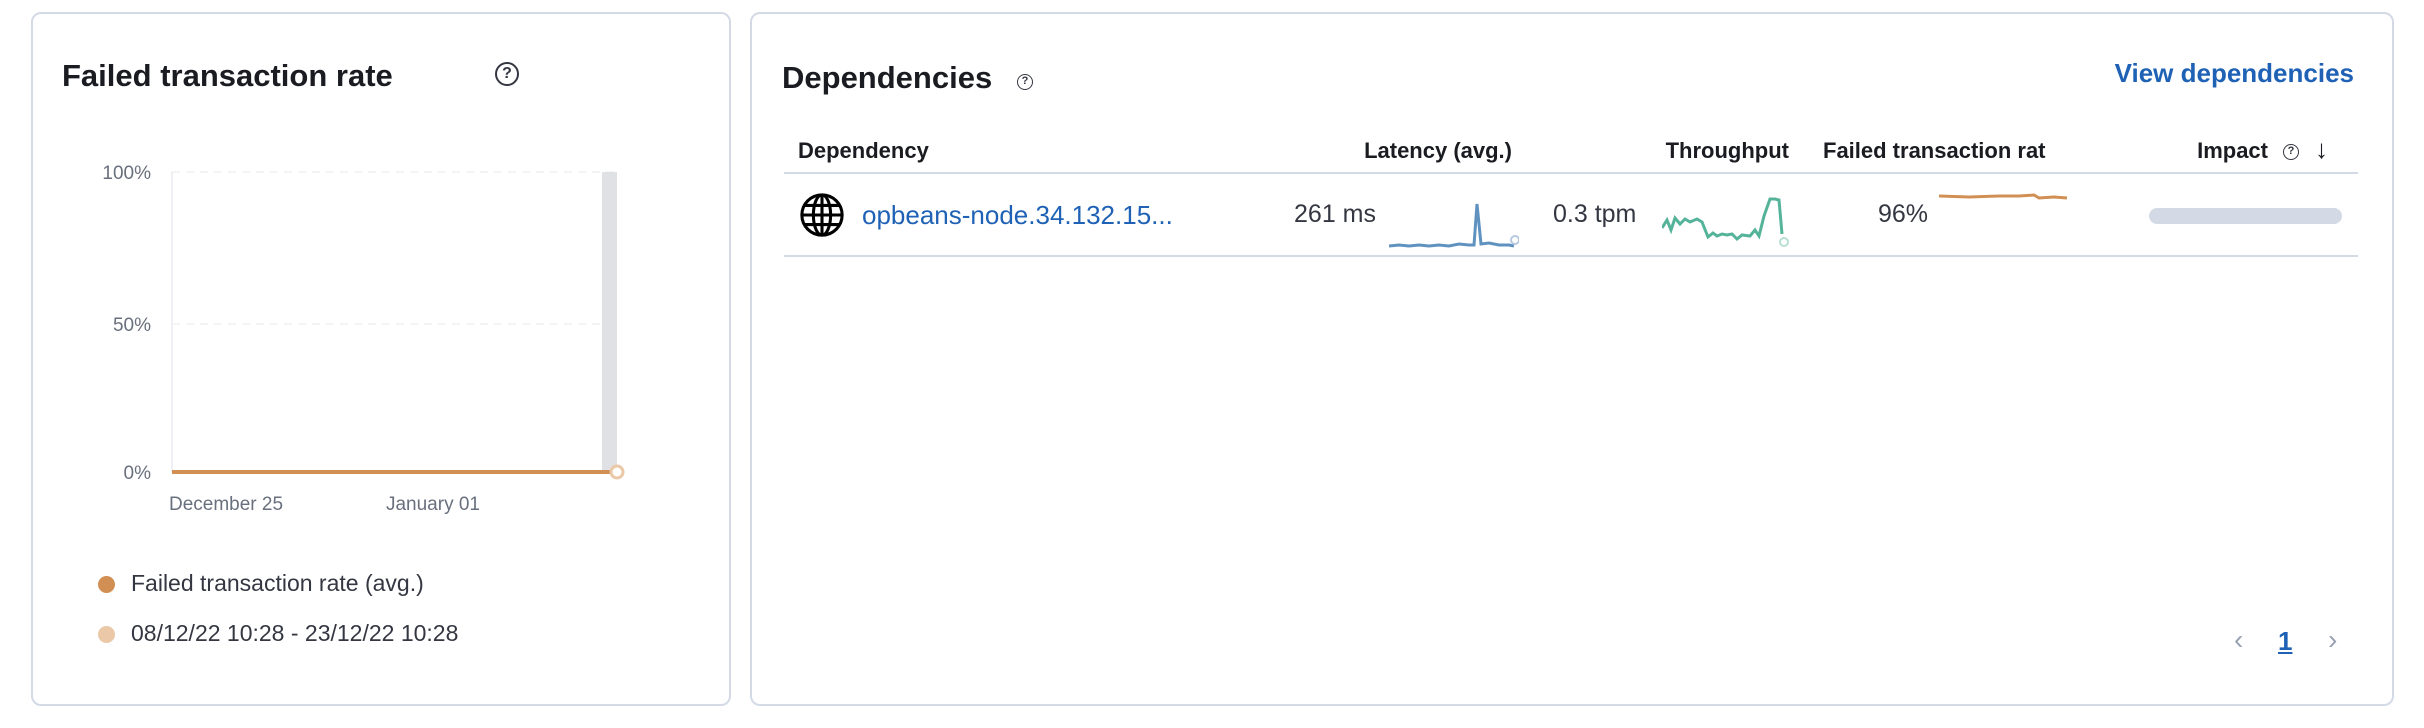  I want to click on failed-rate-chart: 100% 50% 0% December 25 January 01, so click(363, 339).